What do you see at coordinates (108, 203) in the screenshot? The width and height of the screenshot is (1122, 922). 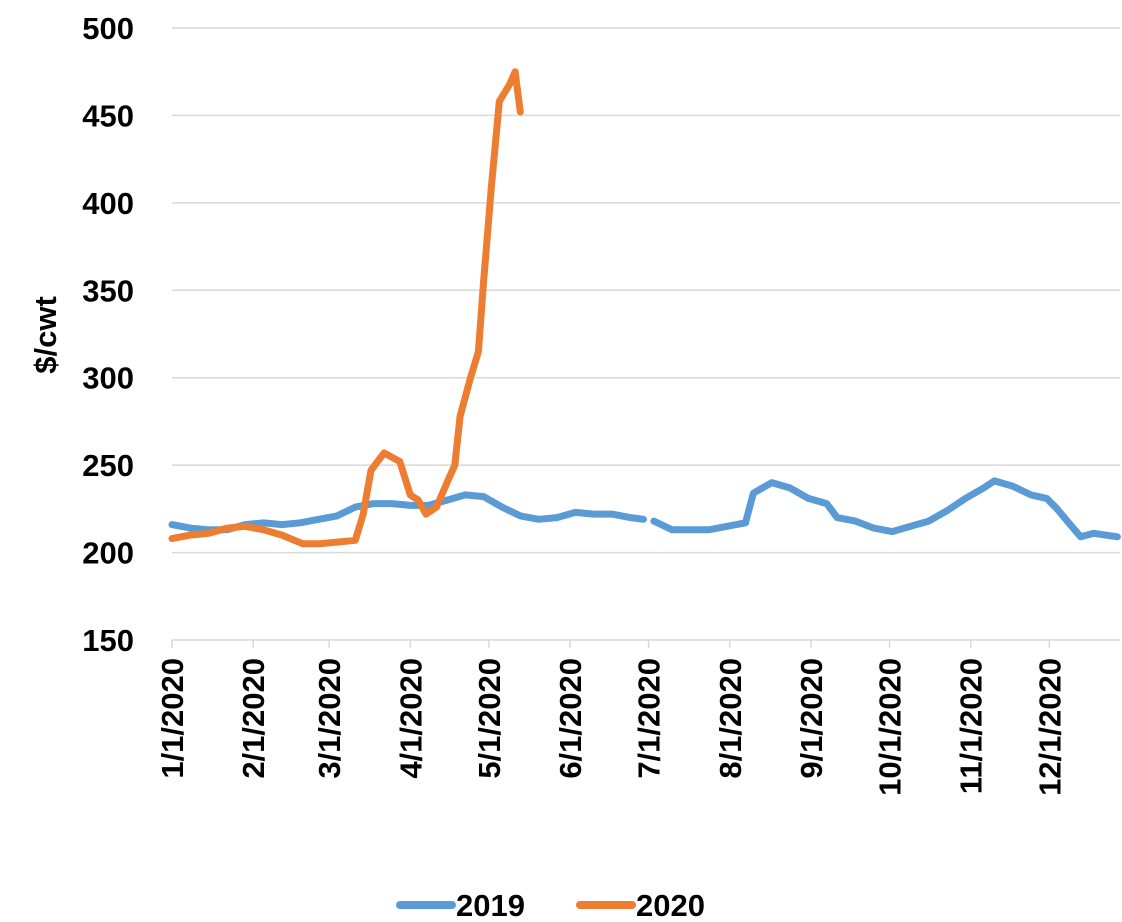 I see `y-tick-label: 400` at bounding box center [108, 203].